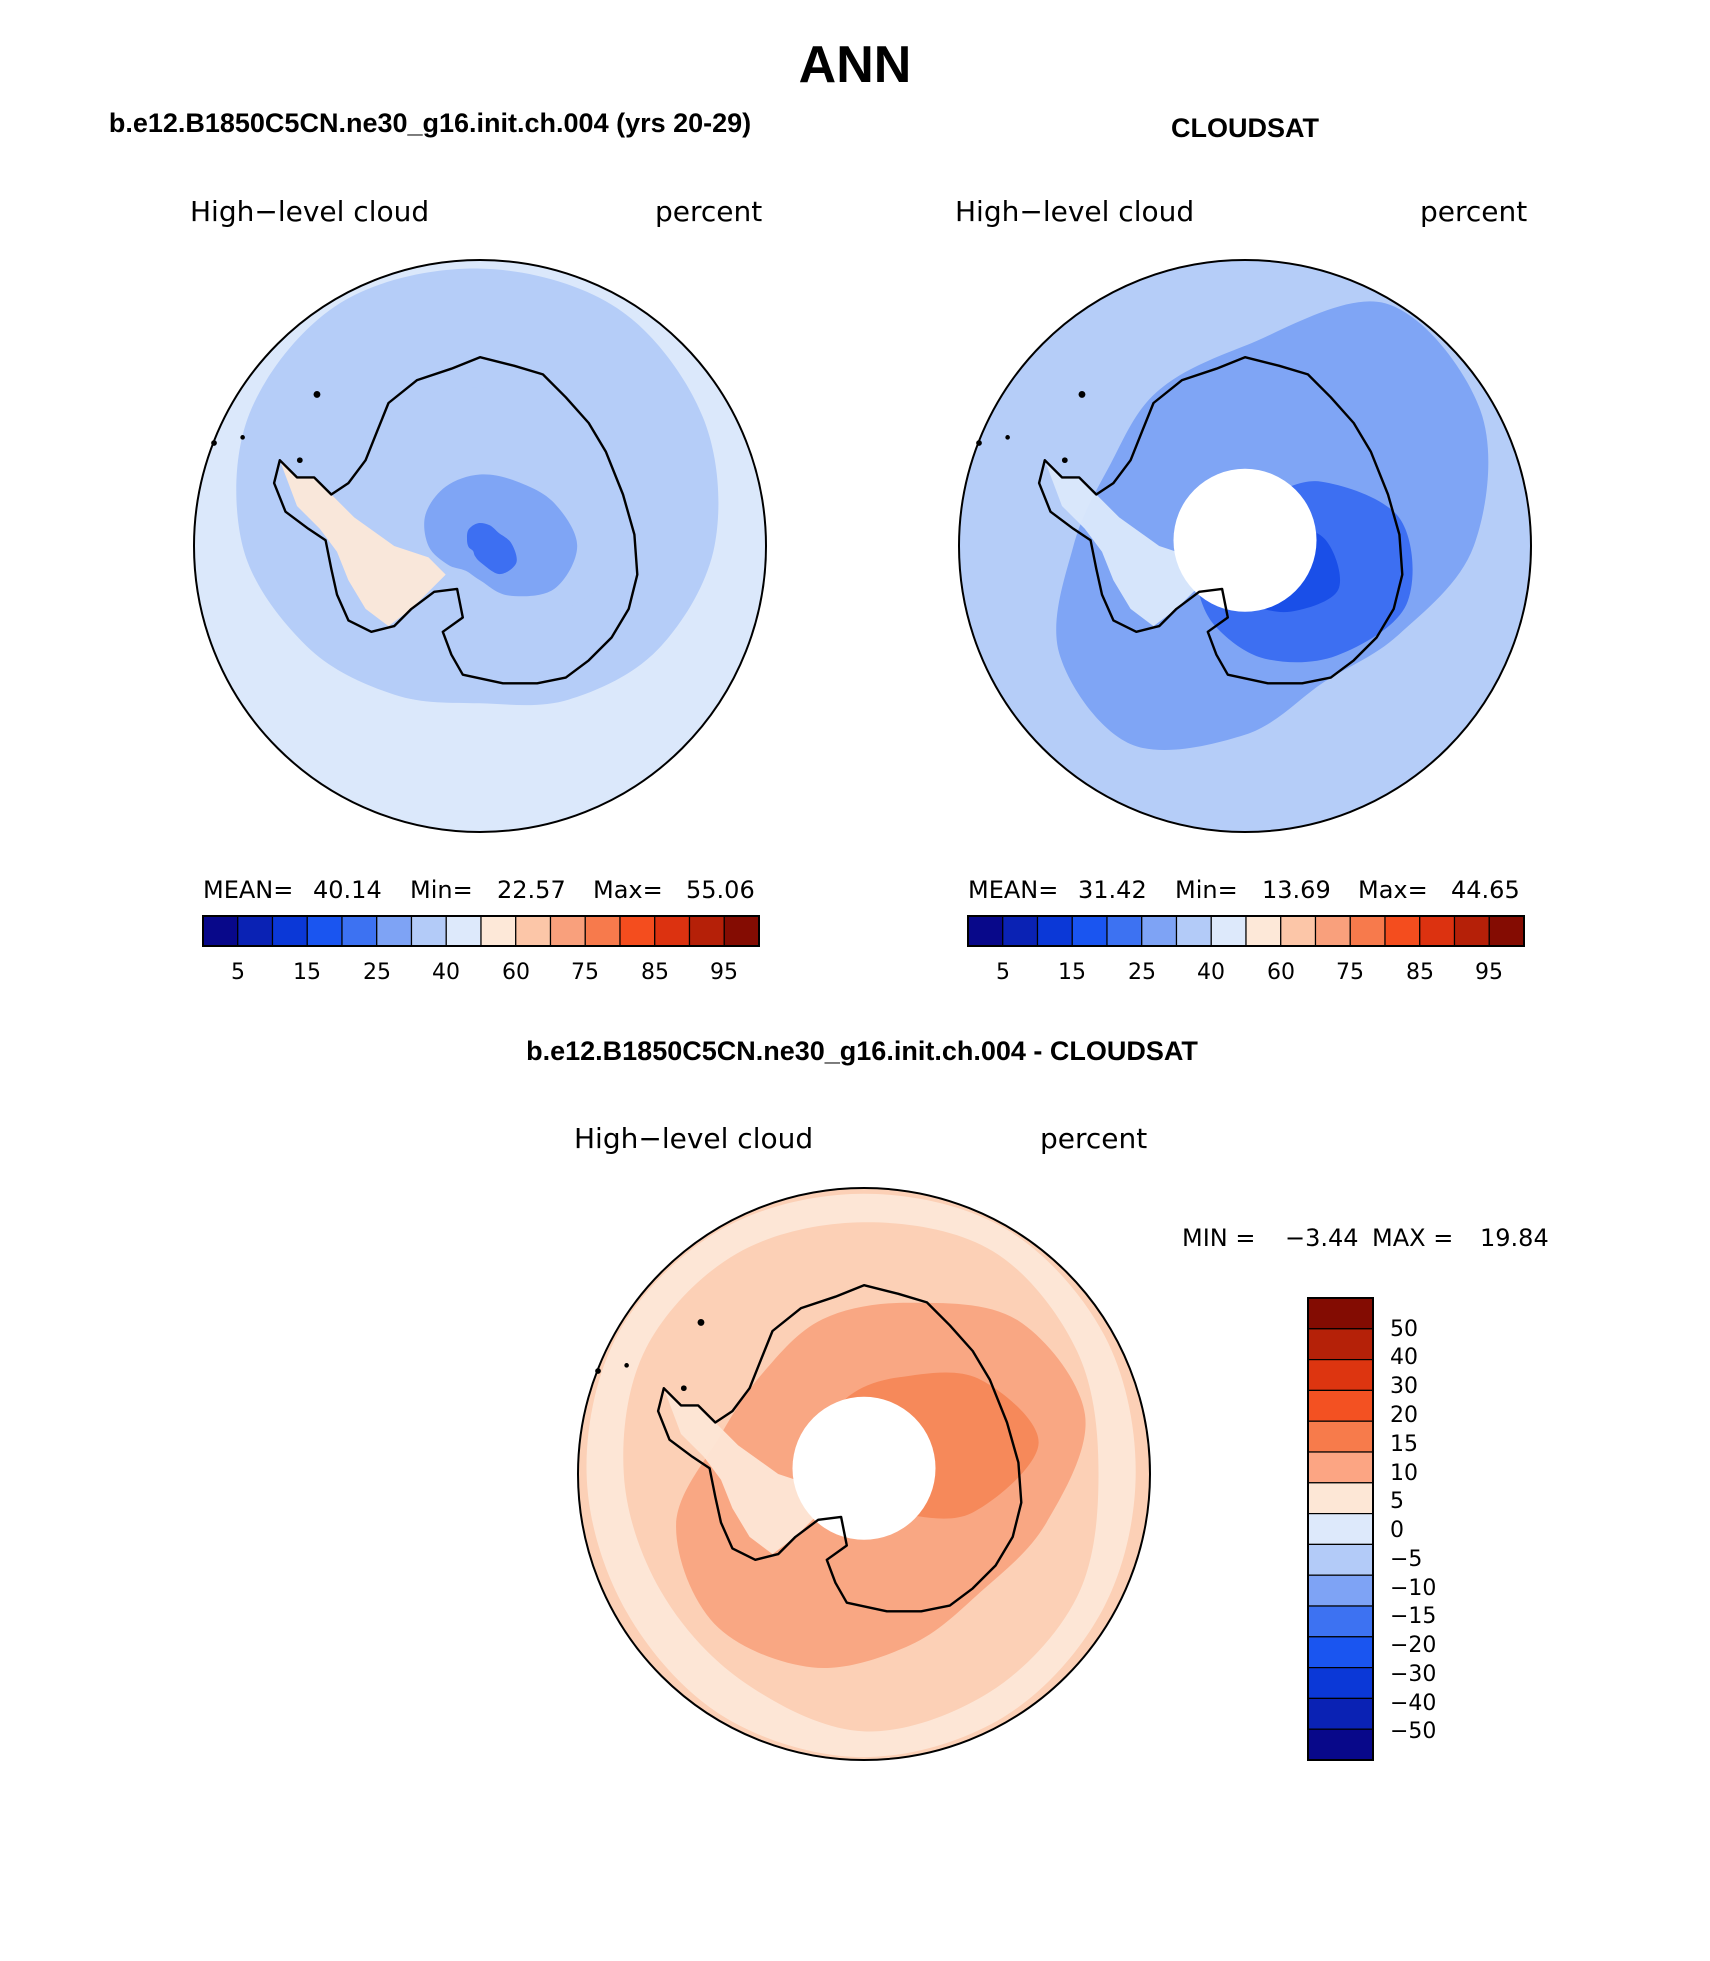  I want to click on mean-value: 31.42, so click(1112, 890).